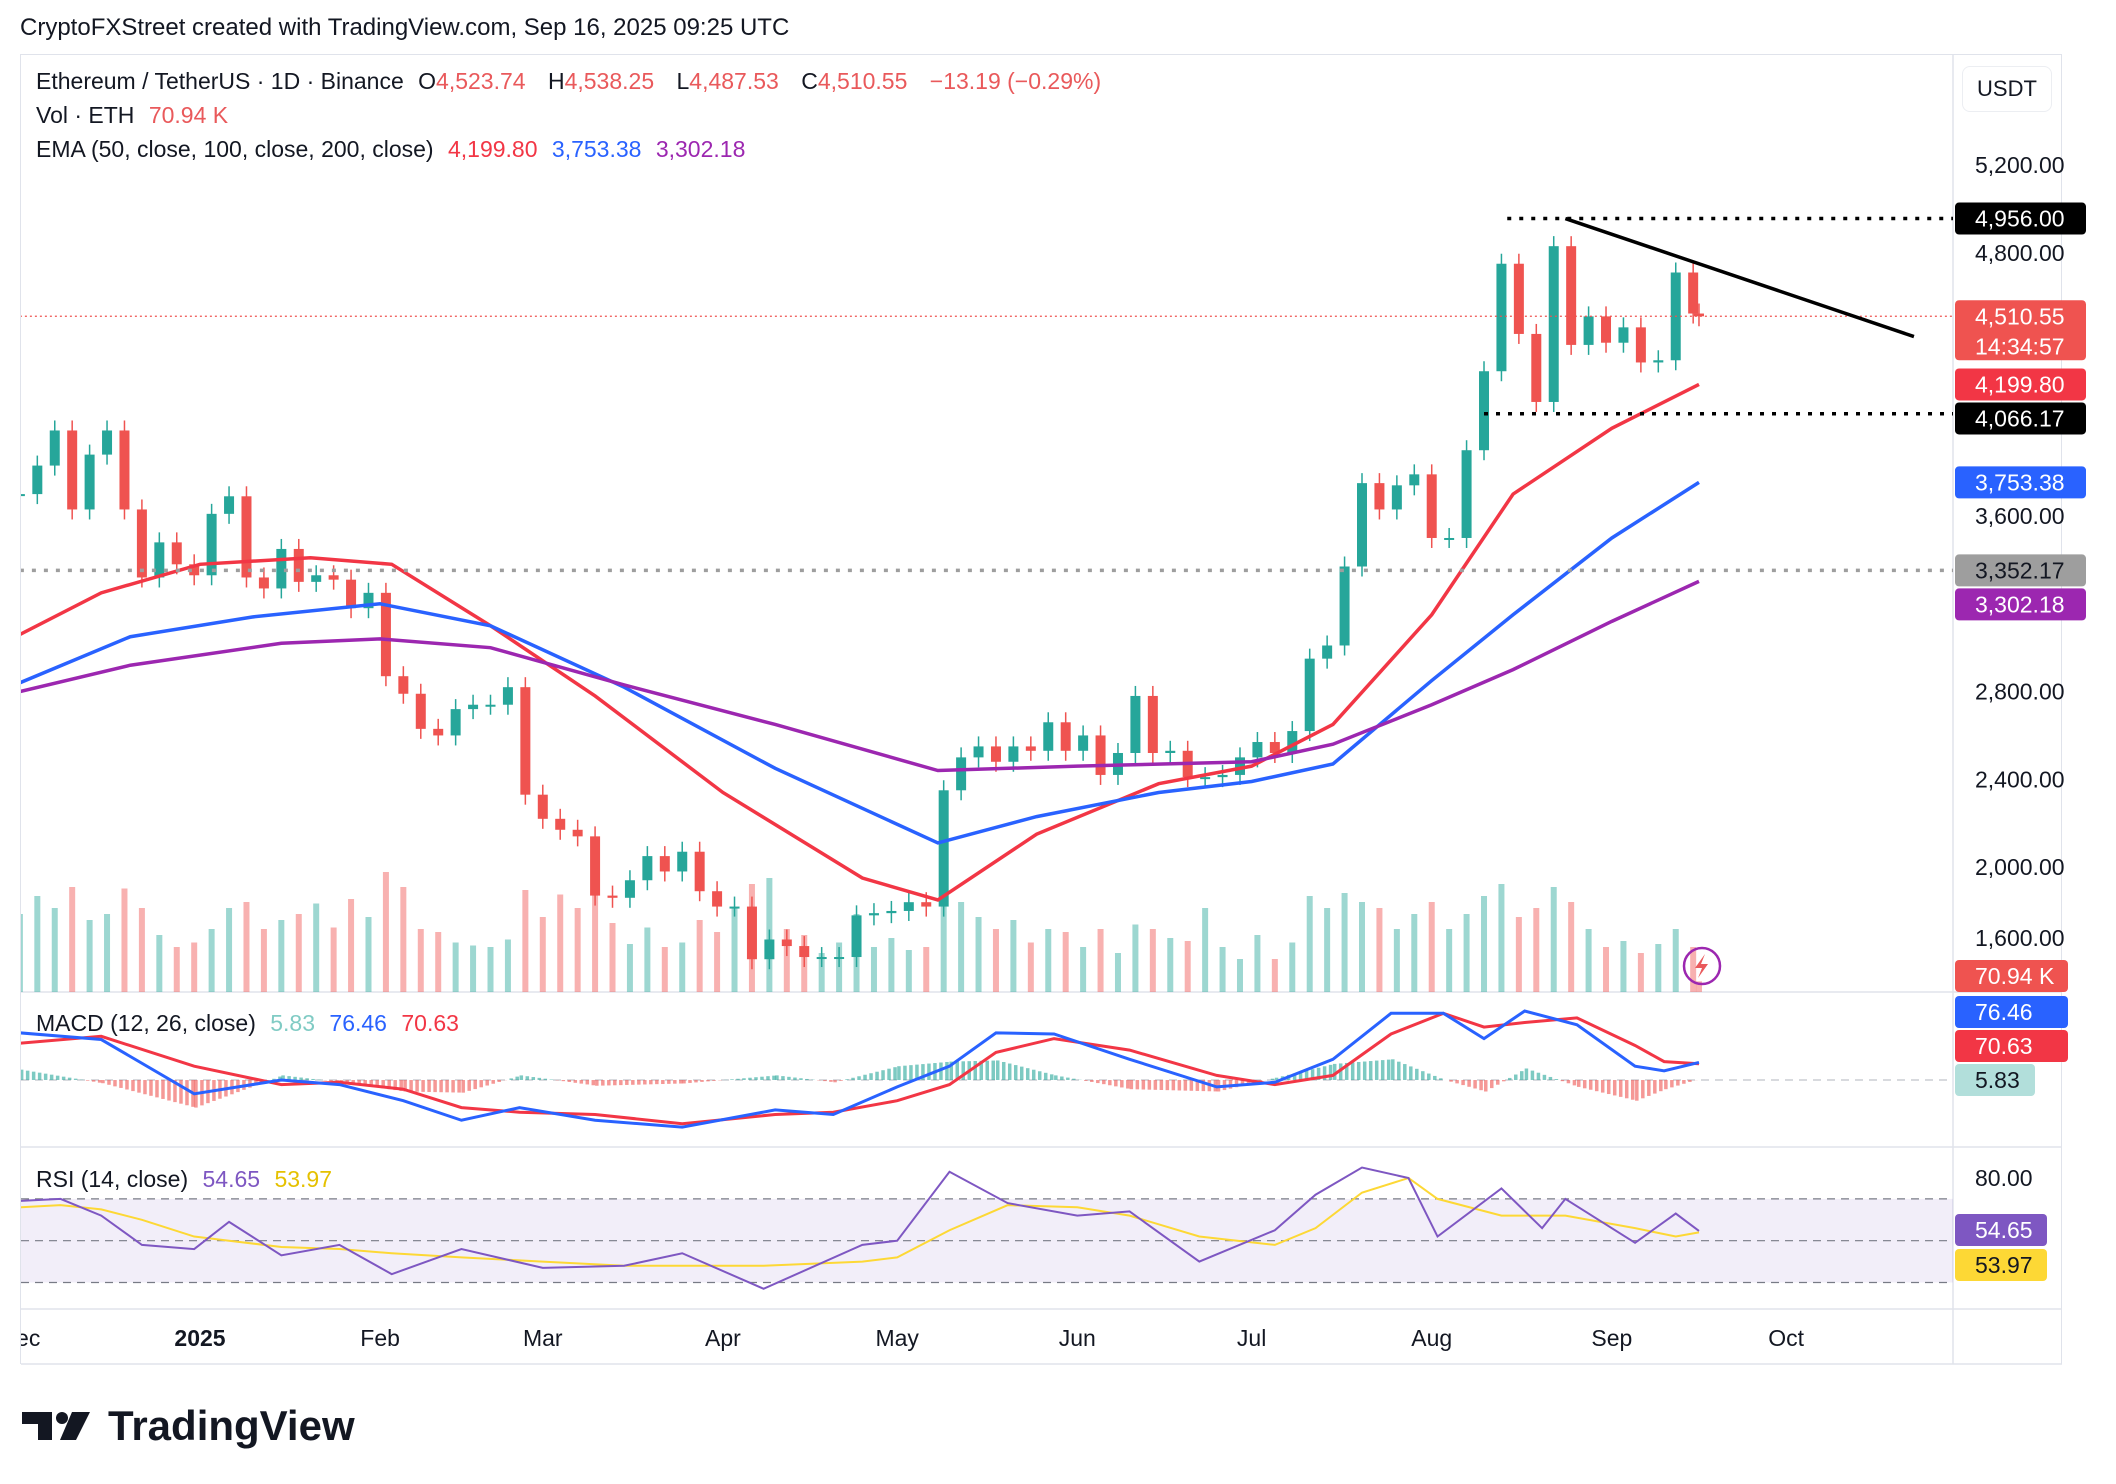 The width and height of the screenshot is (2116, 1484). Describe the element at coordinates (1786, 1338) in the screenshot. I see `time-tick-label: Oct` at that location.